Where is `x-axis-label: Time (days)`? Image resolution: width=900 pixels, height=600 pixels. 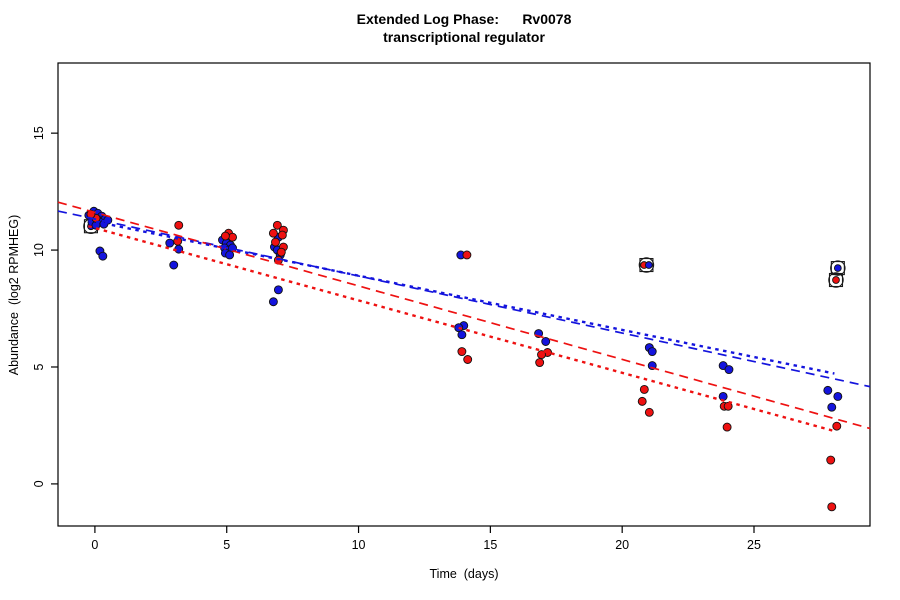 x-axis-label: Time (days) is located at coordinates (464, 574).